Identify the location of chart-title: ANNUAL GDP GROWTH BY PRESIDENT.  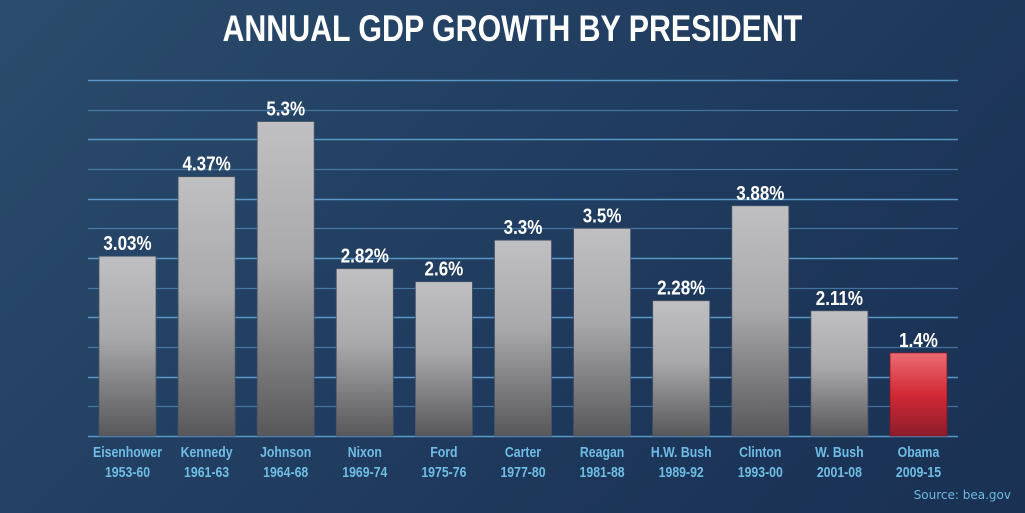
(512, 28).